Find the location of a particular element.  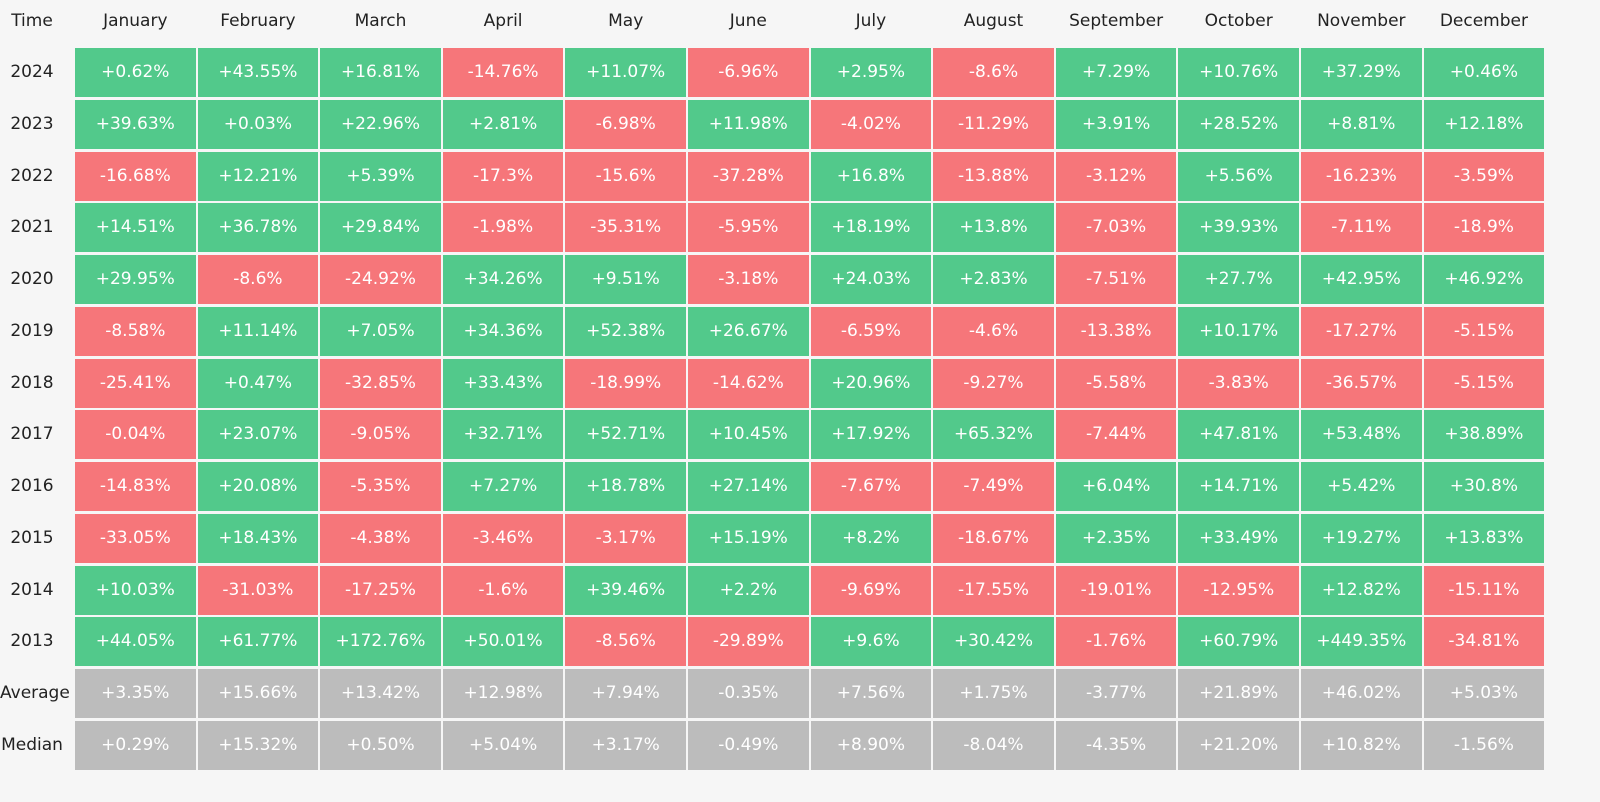

return-cell: +34.26% is located at coordinates (503, 279).